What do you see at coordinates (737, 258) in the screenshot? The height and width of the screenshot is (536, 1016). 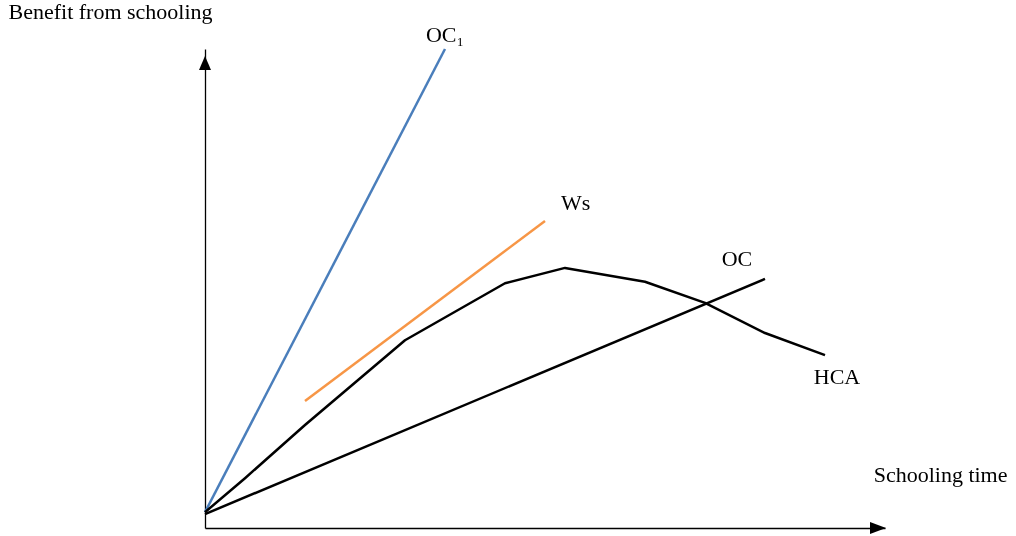 I see `series-label: OC` at bounding box center [737, 258].